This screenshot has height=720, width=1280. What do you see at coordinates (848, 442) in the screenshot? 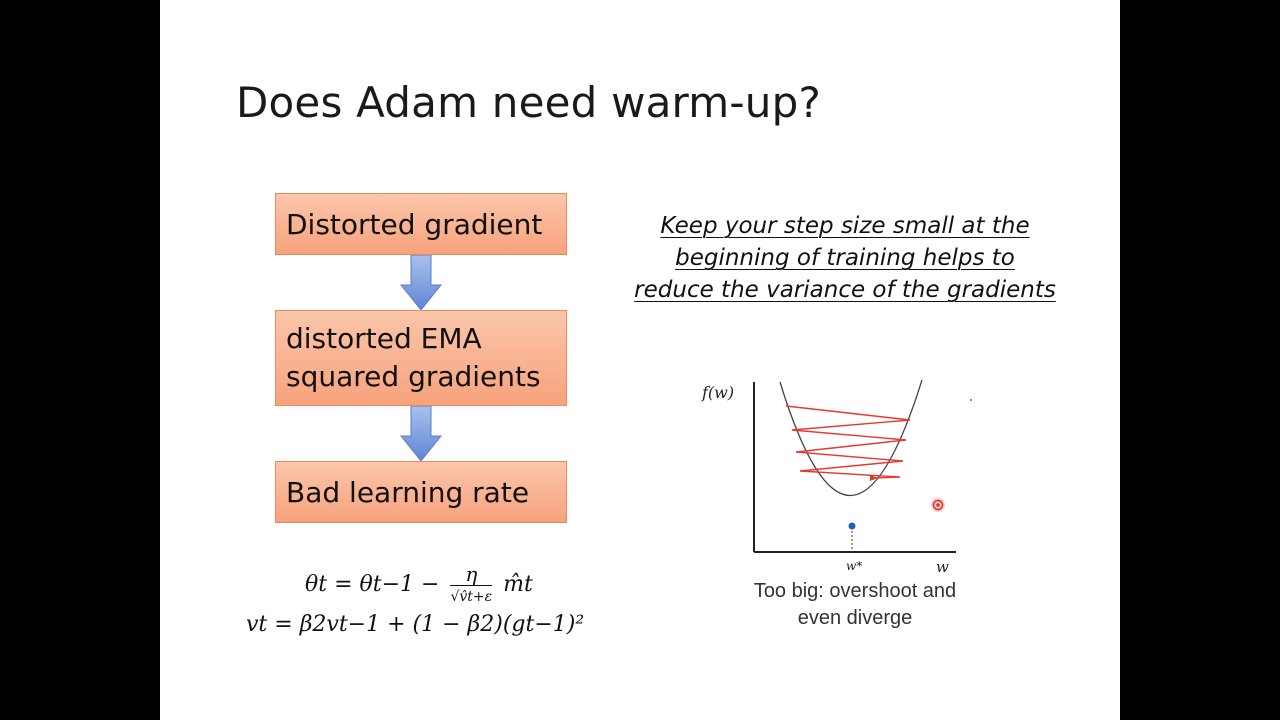
I see `overshoot-zigzag` at bounding box center [848, 442].